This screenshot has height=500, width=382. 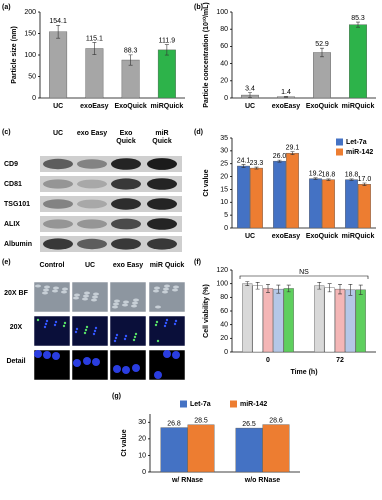 I want to click on legend-label: Let-7a, so click(x=200, y=404).